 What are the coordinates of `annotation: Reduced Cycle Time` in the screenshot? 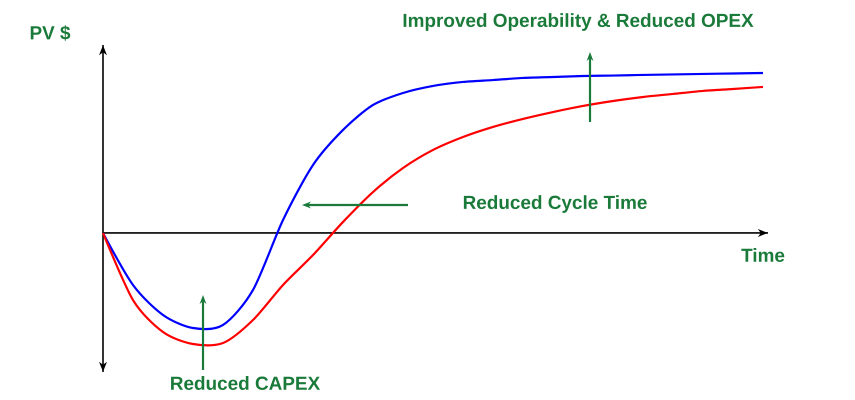 It's located at (555, 204).